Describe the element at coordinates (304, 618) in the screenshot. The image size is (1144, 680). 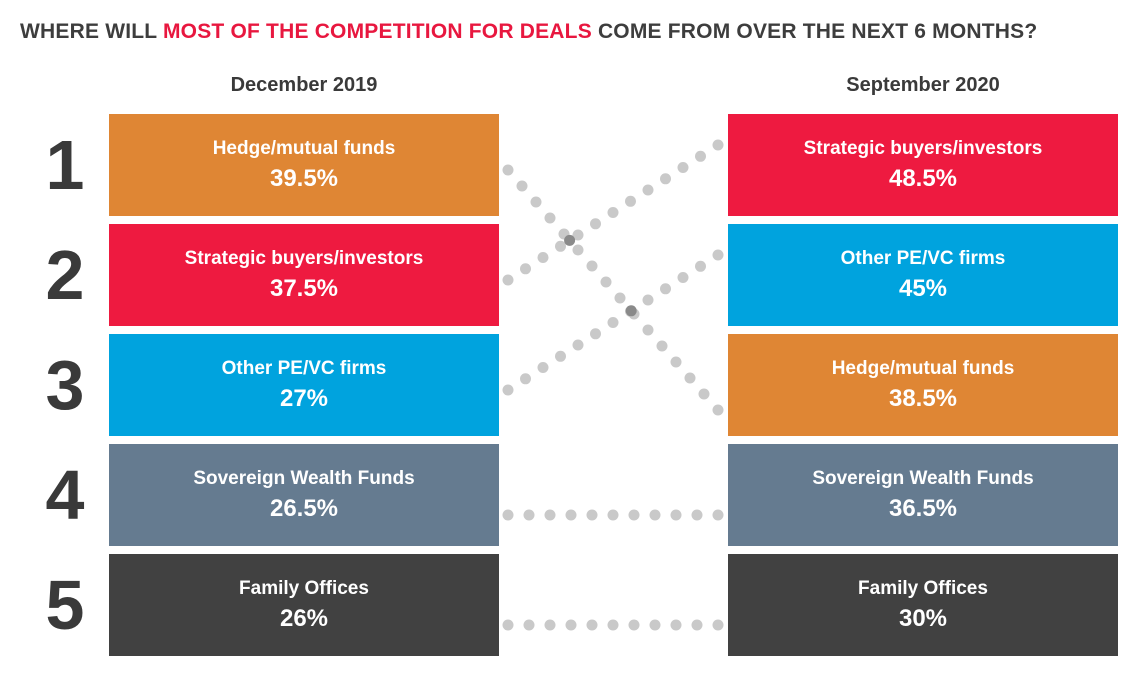
I see `percentage-value: 26%` at that location.